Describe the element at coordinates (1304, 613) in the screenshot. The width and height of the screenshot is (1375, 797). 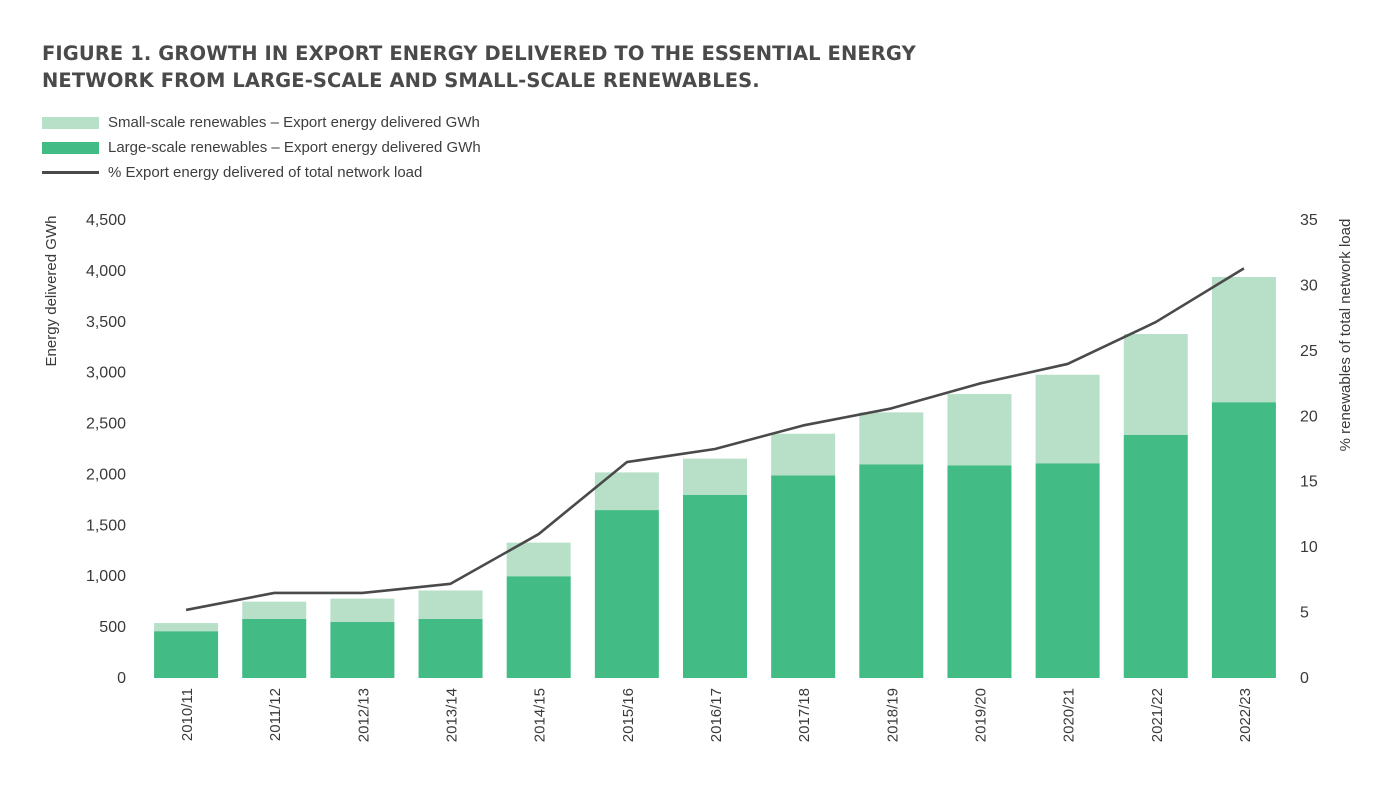
I see `y-right-tick-label: 5` at that location.